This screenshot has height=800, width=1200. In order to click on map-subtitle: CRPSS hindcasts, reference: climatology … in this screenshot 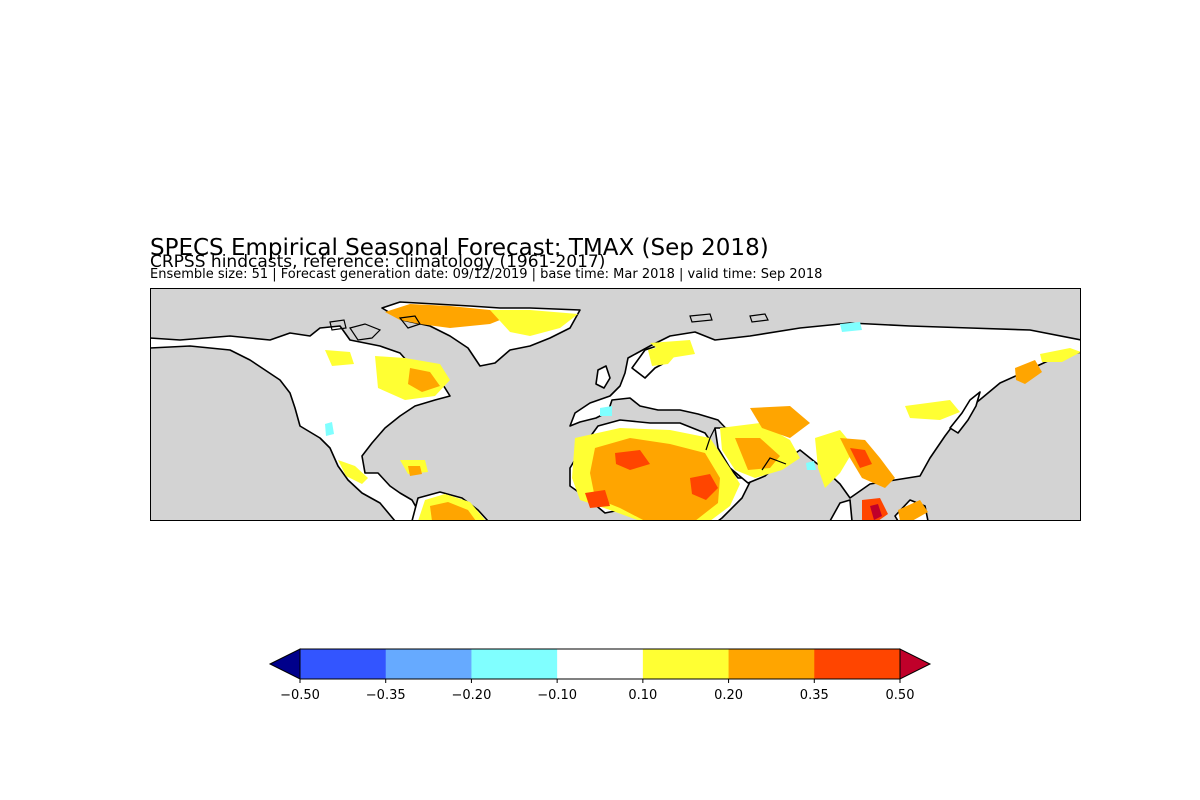, I will do `click(378, 262)`.